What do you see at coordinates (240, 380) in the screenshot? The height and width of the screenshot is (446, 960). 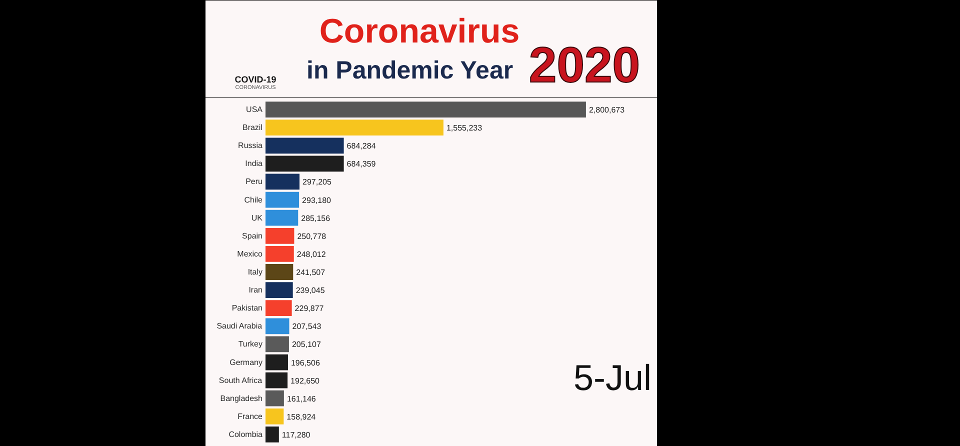 I see `y-tick-label: South Africa` at bounding box center [240, 380].